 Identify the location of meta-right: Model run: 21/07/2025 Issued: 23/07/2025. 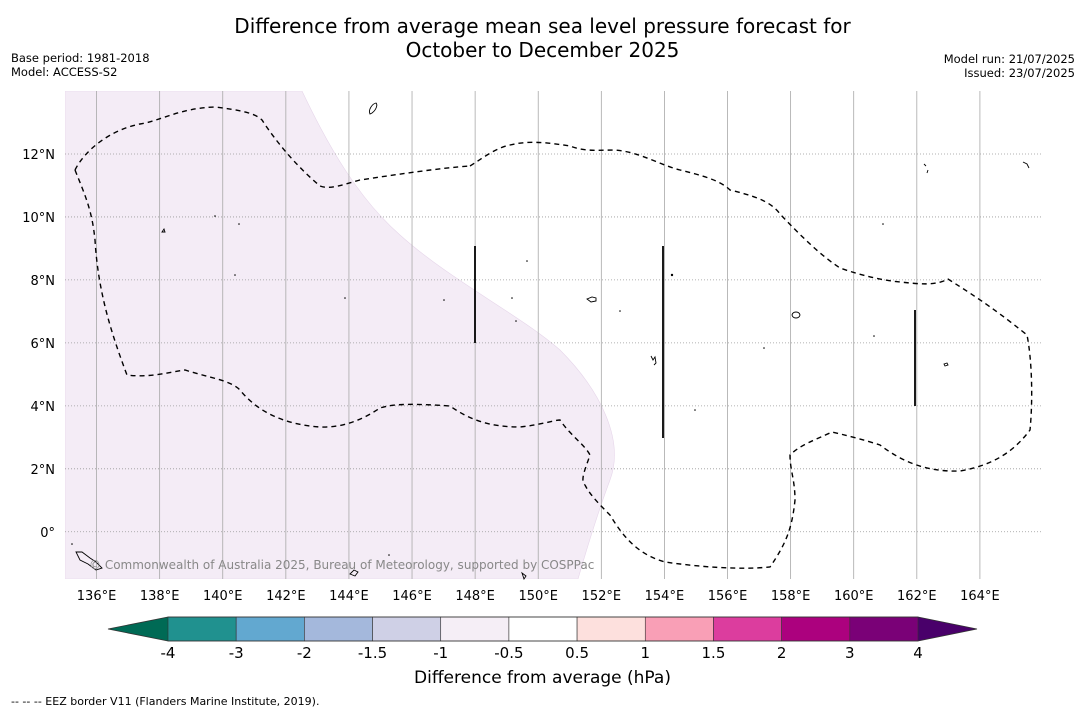
(1009, 66).